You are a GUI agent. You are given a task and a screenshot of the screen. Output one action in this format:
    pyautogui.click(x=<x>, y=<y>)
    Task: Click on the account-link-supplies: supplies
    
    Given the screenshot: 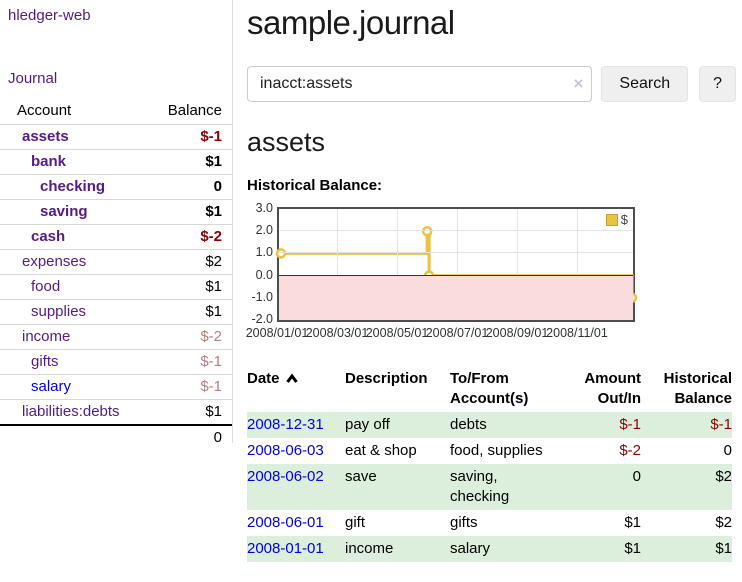 What is the action you would take?
    pyautogui.click(x=59, y=311)
    